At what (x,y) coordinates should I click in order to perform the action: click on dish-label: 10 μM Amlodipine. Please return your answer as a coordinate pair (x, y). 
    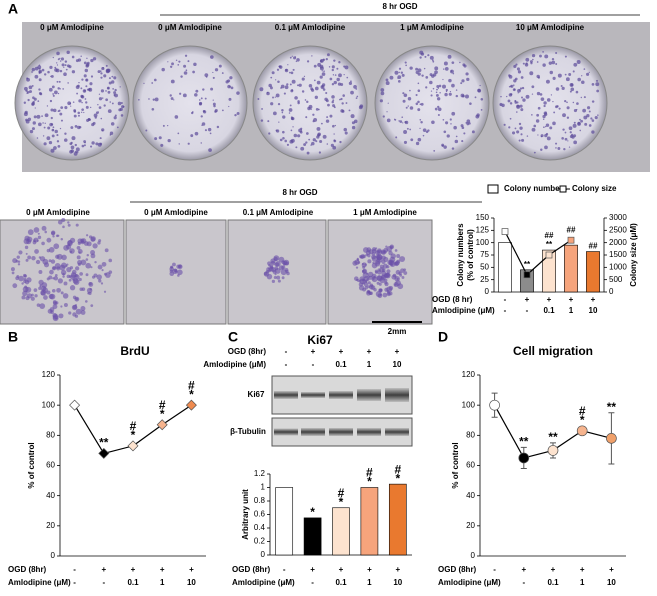
    Looking at the image, I should click on (550, 27).